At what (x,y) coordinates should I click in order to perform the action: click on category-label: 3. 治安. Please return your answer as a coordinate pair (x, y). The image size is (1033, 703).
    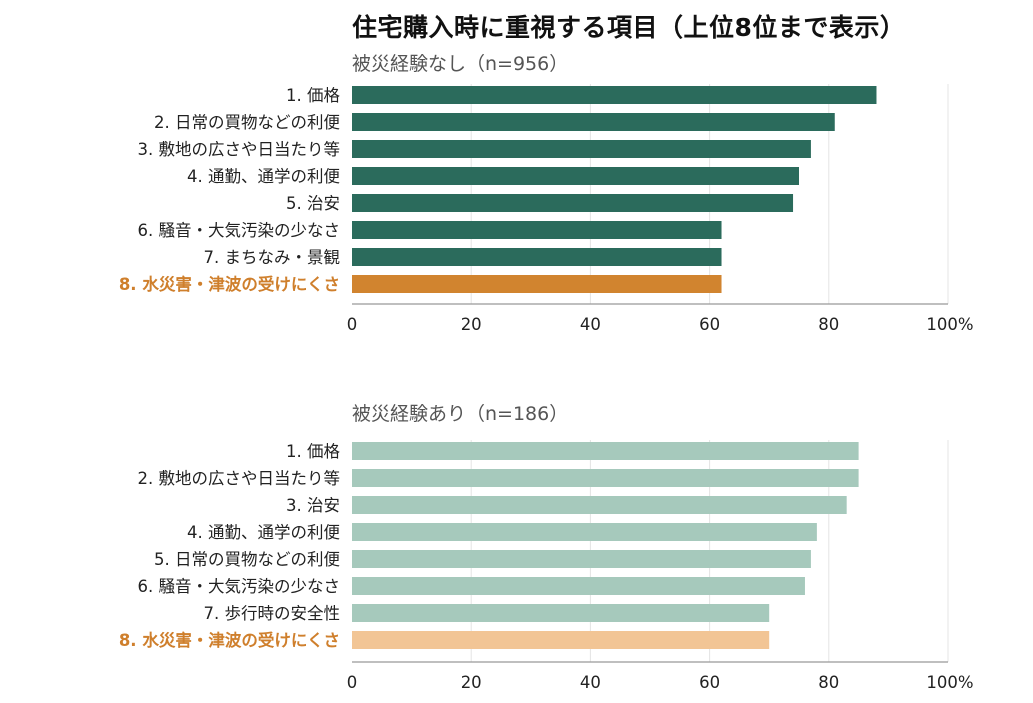
    Looking at the image, I should click on (313, 505).